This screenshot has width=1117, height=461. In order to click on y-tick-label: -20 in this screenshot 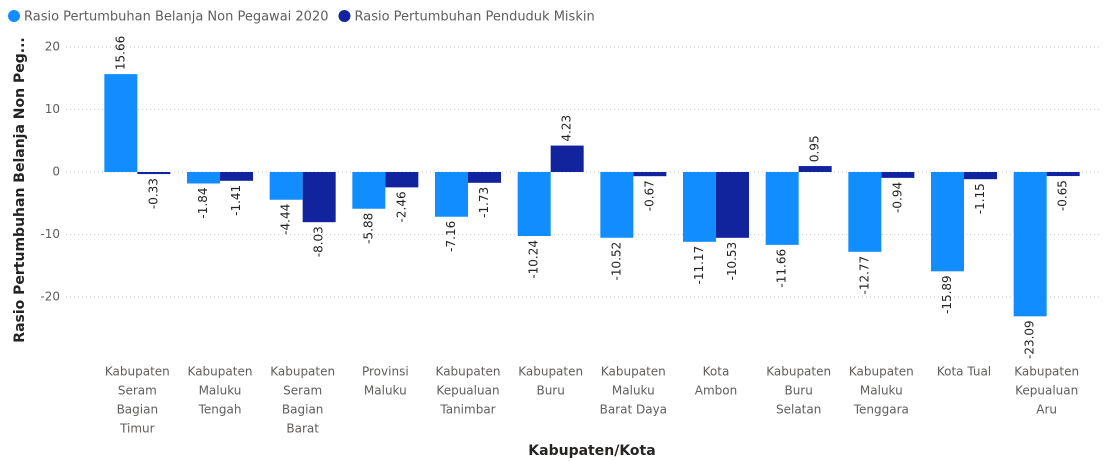, I will do `click(50, 297)`.